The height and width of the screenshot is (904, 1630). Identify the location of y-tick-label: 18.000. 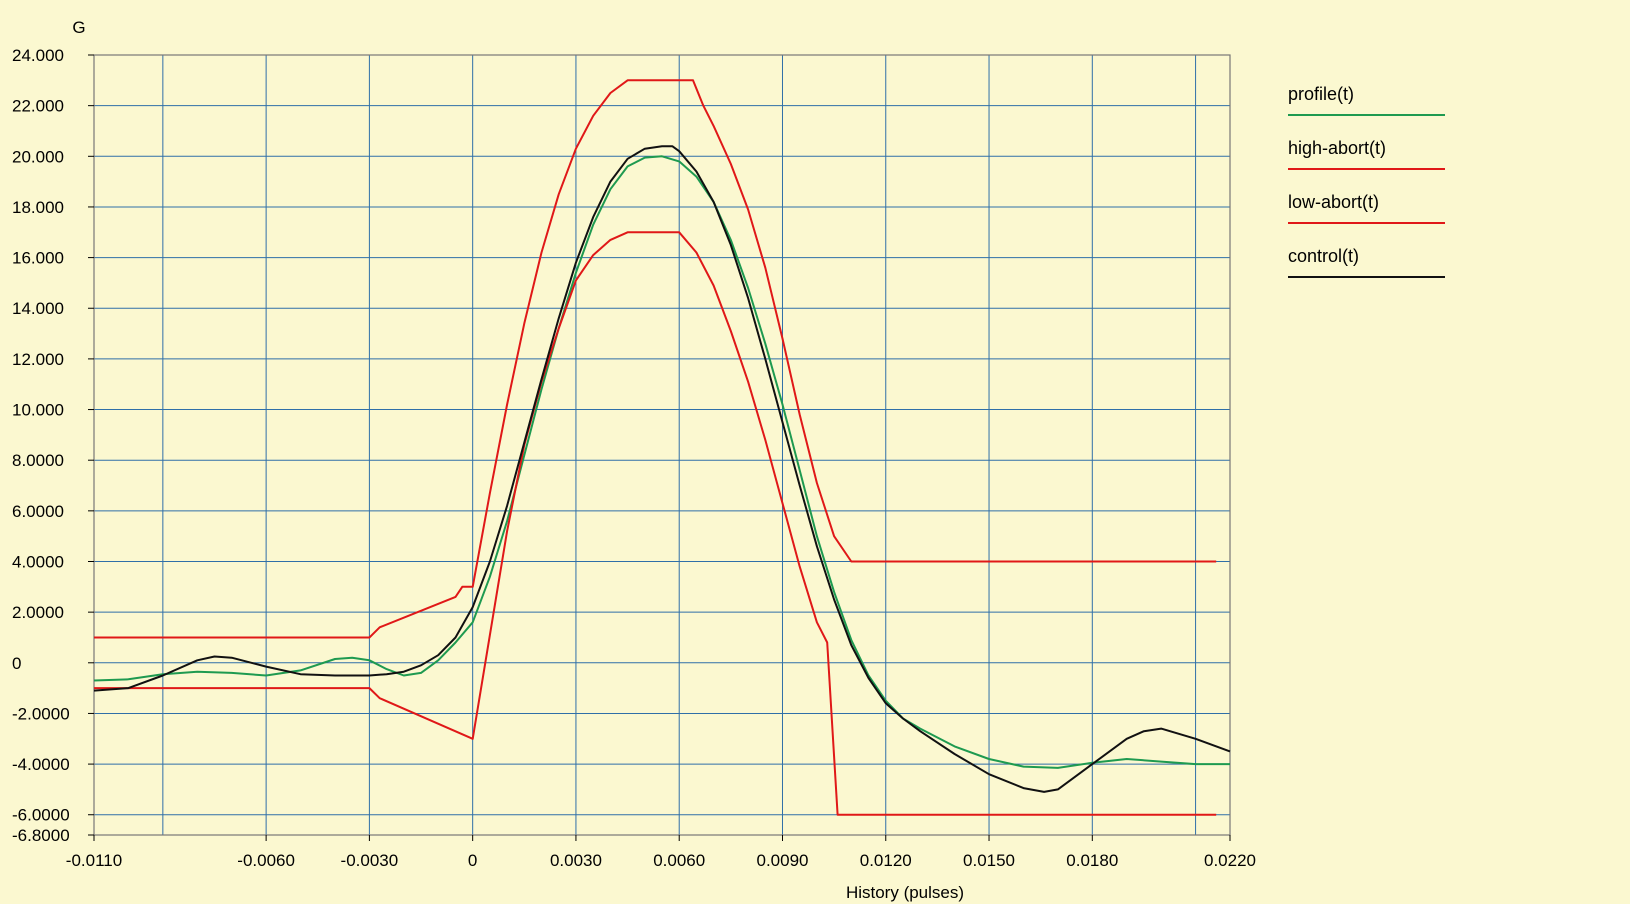
(38, 207).